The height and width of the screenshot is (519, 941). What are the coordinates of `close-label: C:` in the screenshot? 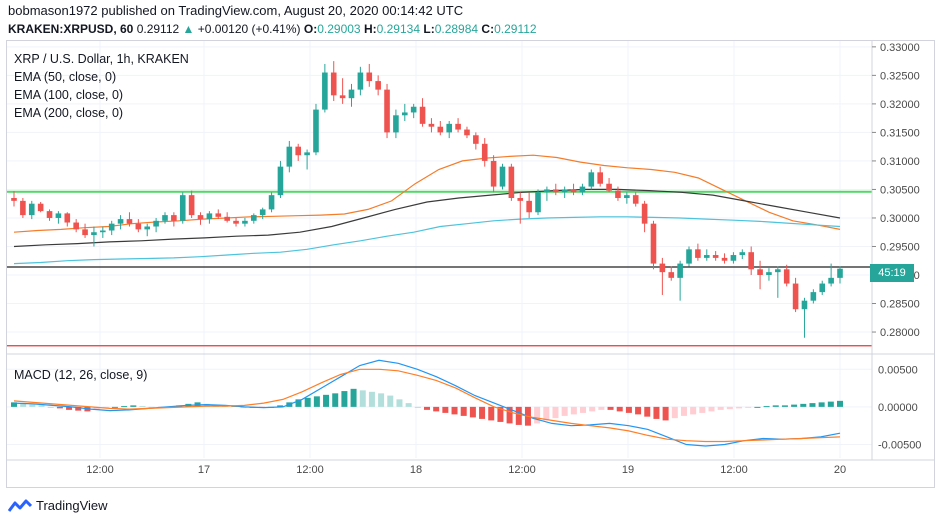 It's located at (488, 29).